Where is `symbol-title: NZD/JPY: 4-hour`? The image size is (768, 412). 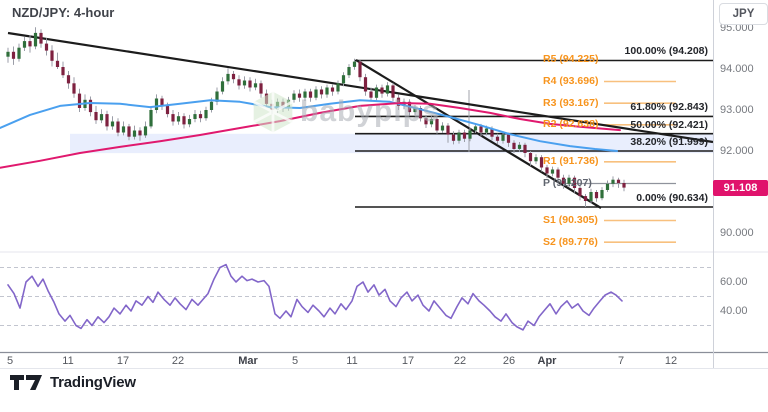
symbol-title: NZD/JPY: 4-hour is located at coordinates (63, 12).